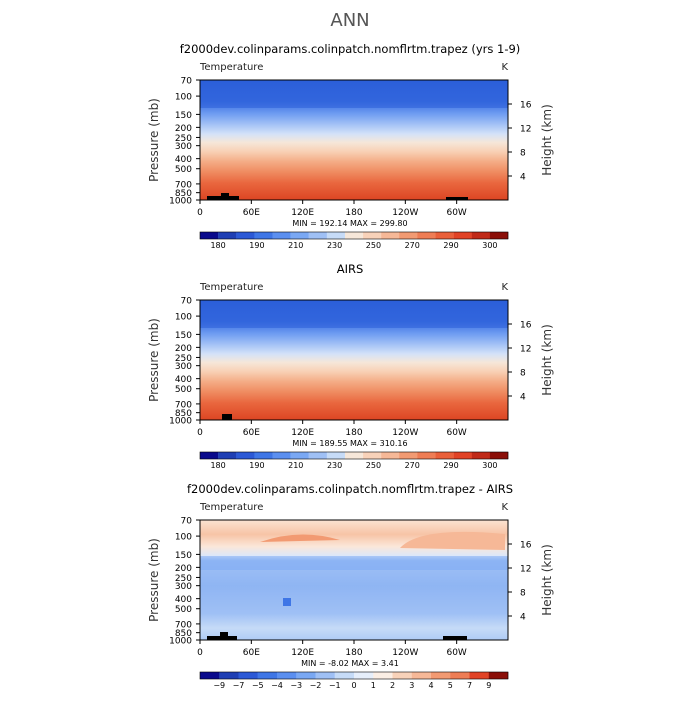  I want to click on colorbar-label: 9, so click(488, 685).